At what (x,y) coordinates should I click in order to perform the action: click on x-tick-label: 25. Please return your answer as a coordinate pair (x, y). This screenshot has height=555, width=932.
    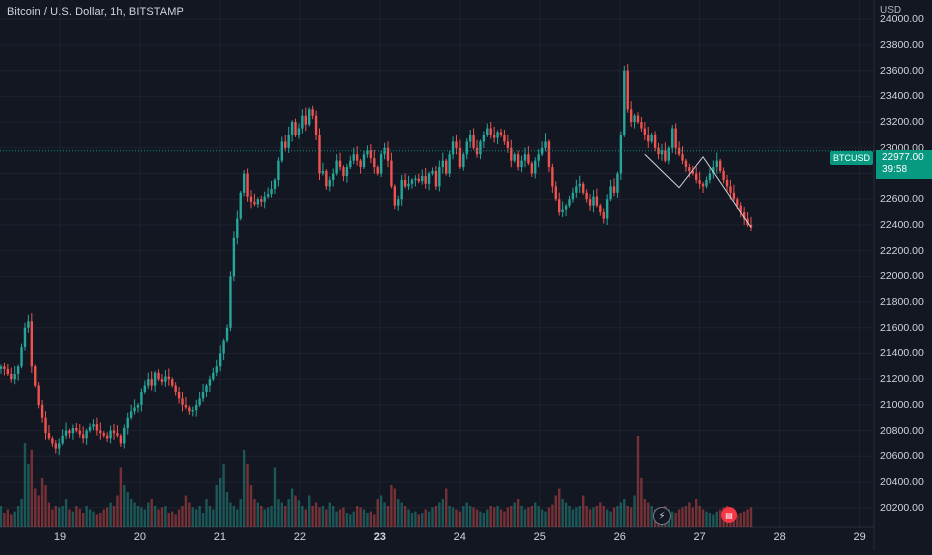
    Looking at the image, I should click on (539, 537).